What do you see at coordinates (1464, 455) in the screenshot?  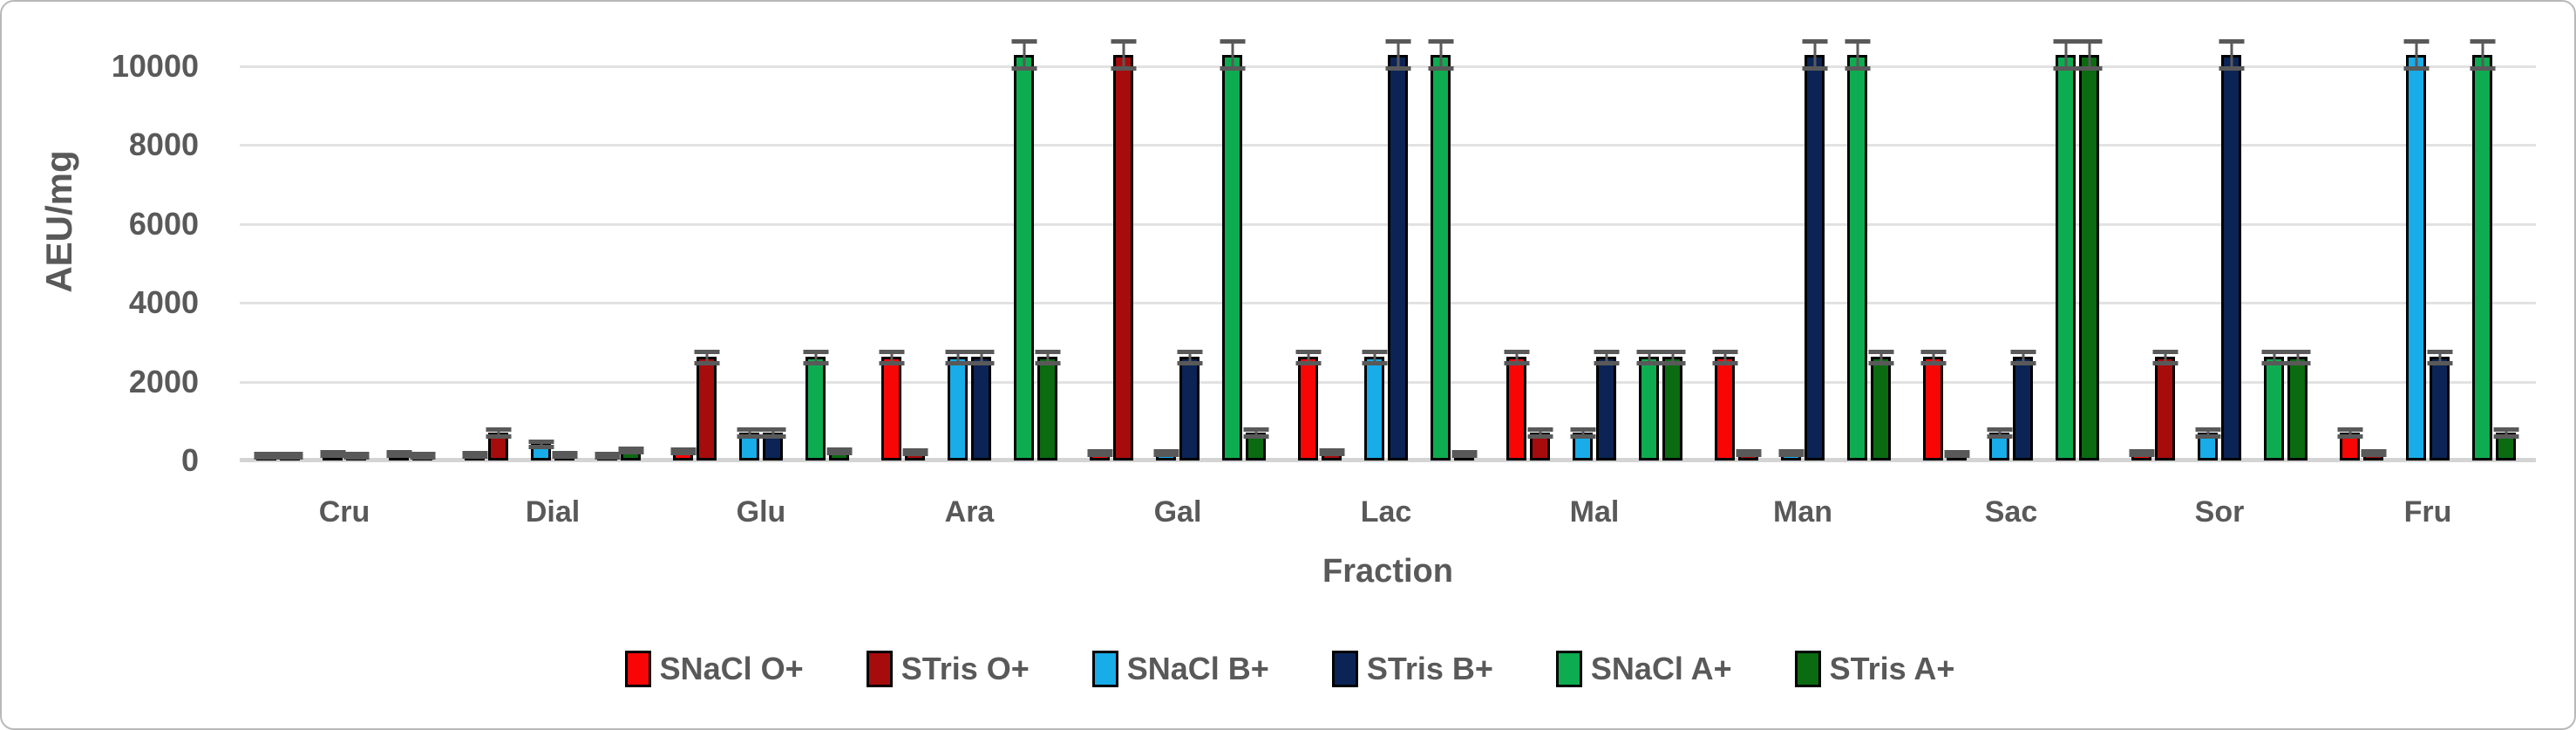 I see `bar-lac-stris-a-` at bounding box center [1464, 455].